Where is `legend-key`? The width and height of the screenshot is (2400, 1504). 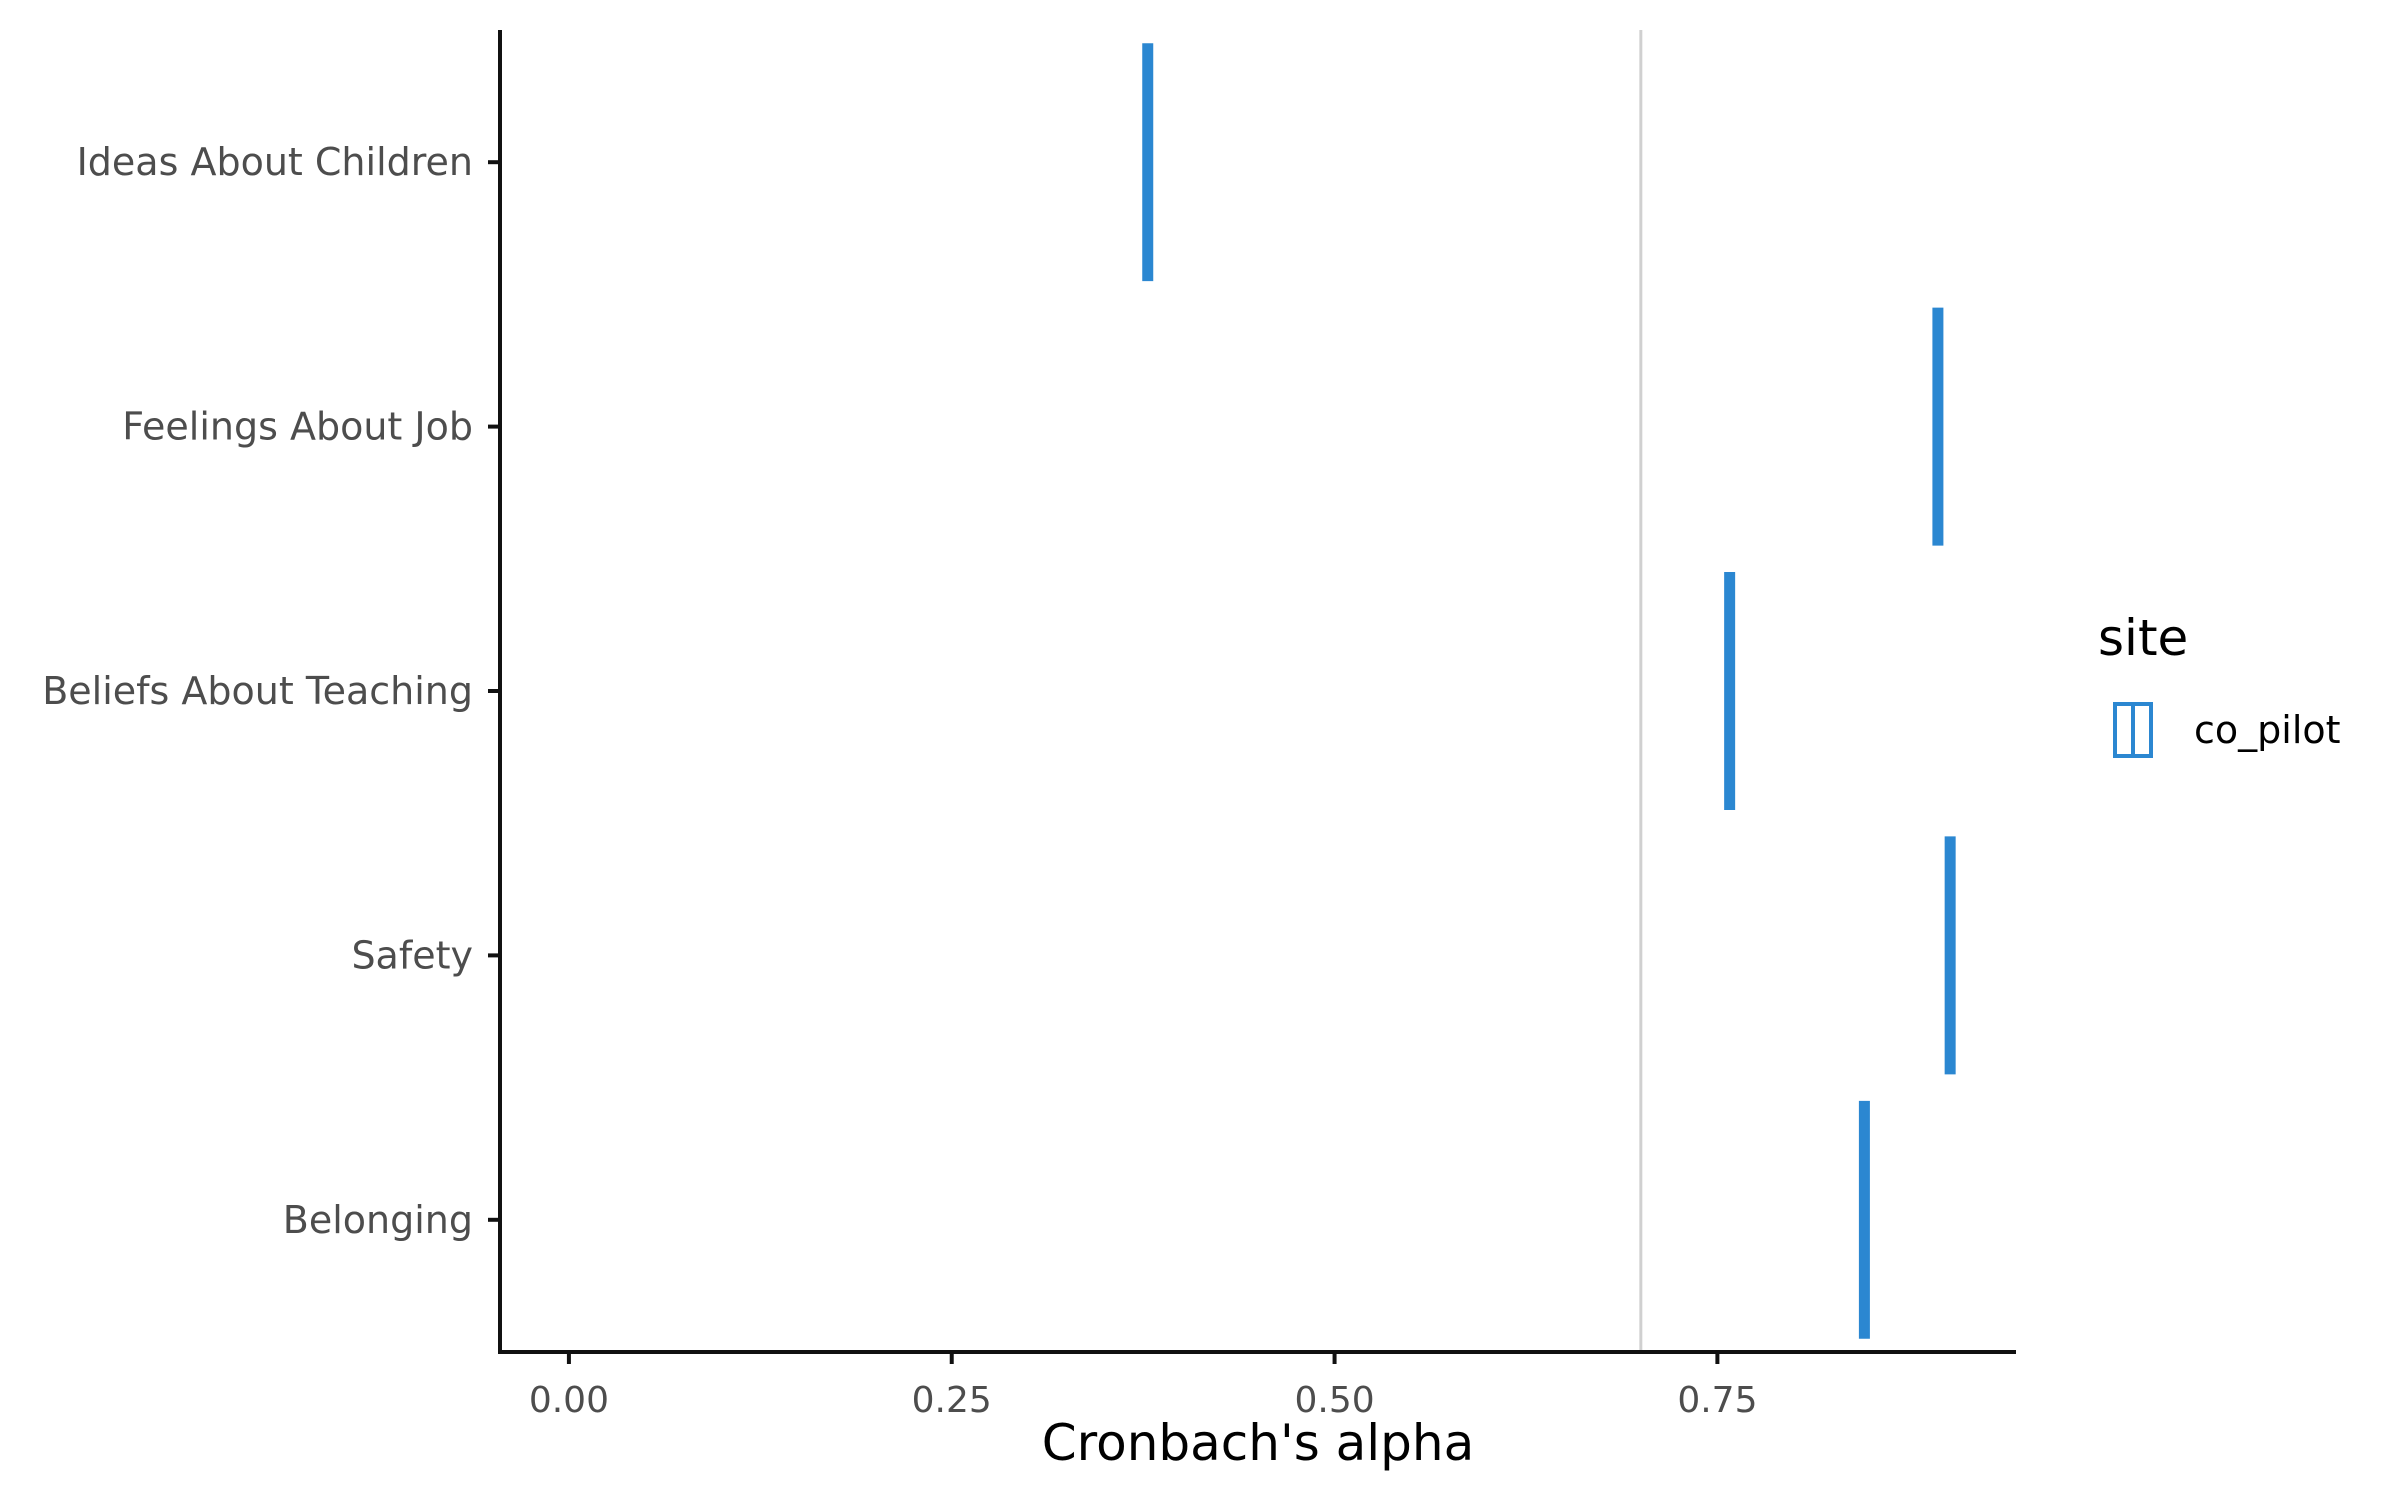
legend-key is located at coordinates (2133, 730).